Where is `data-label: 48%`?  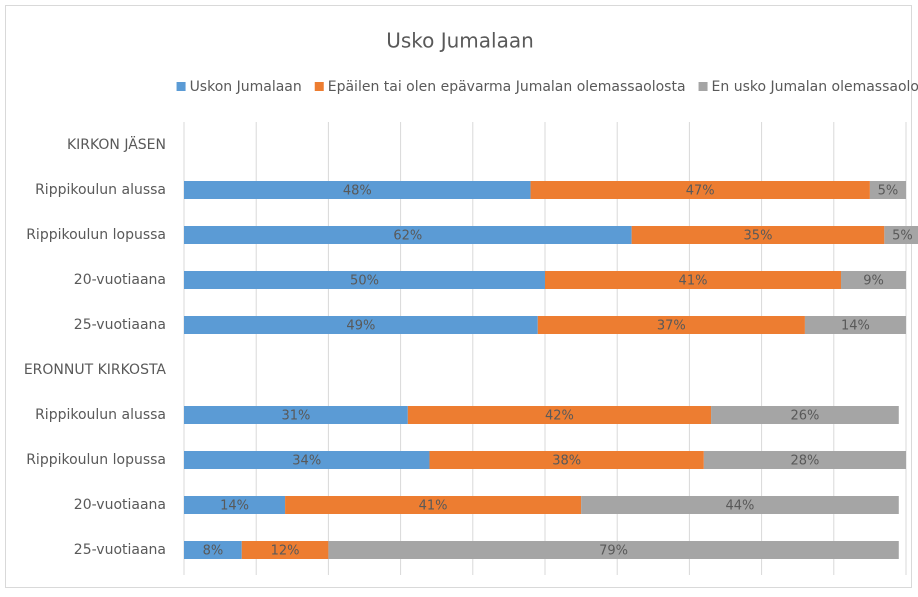 data-label: 48% is located at coordinates (357, 191).